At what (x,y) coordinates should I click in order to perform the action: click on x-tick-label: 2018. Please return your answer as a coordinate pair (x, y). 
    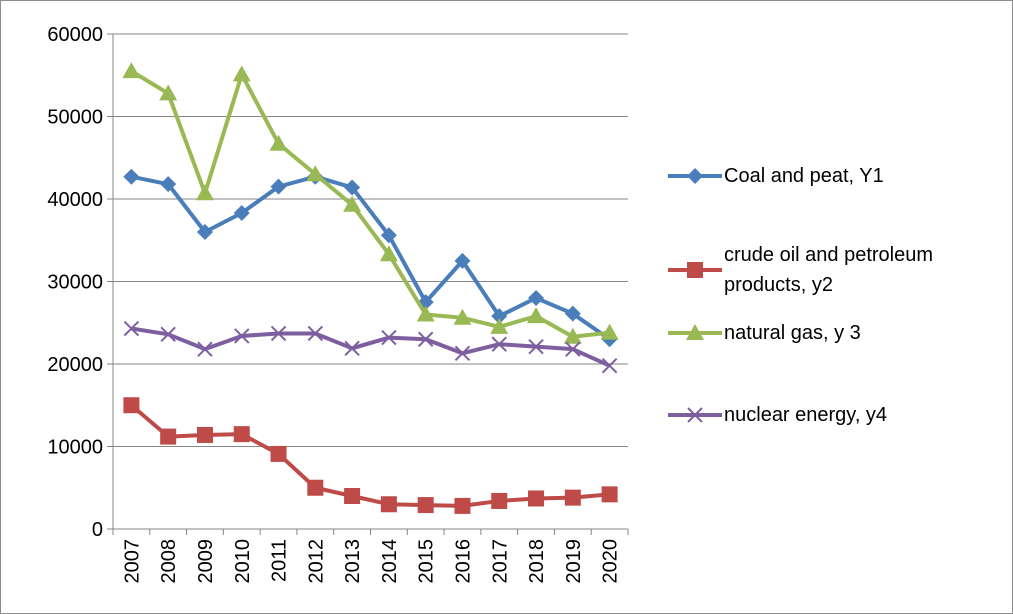
    Looking at the image, I should click on (537, 561).